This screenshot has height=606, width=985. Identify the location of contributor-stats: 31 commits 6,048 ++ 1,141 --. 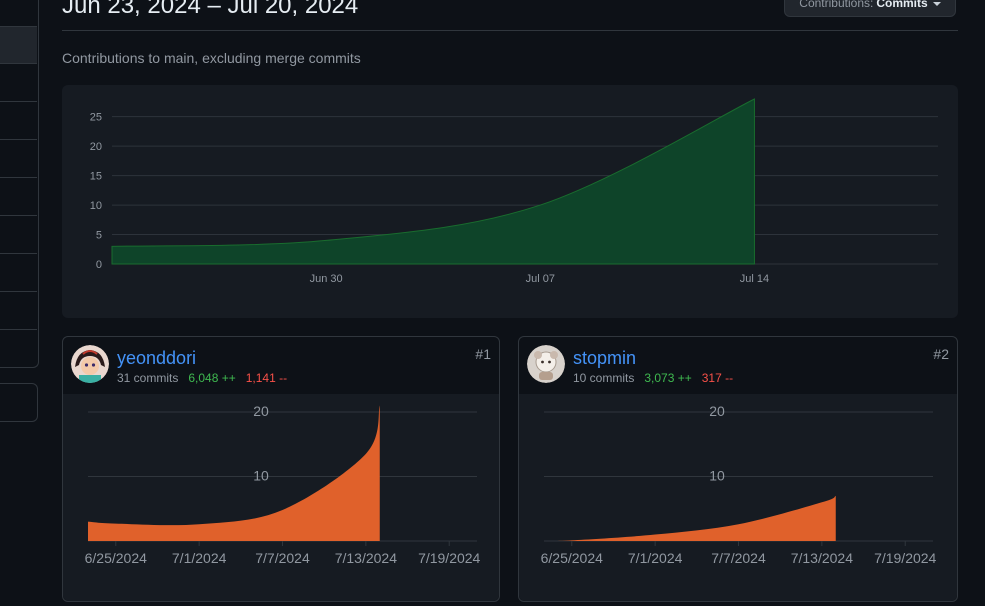
(202, 378).